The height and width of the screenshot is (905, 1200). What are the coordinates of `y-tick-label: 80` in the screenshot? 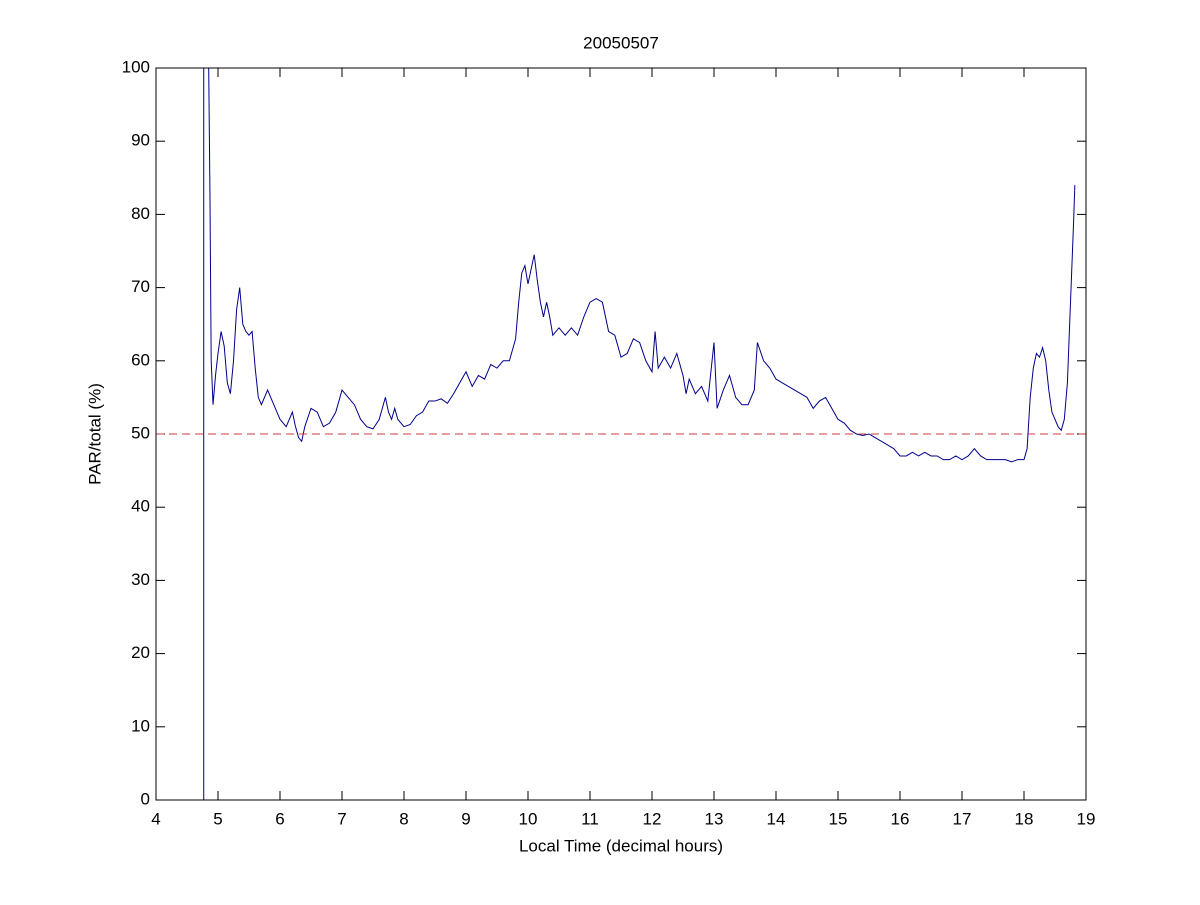 It's located at (140, 213).